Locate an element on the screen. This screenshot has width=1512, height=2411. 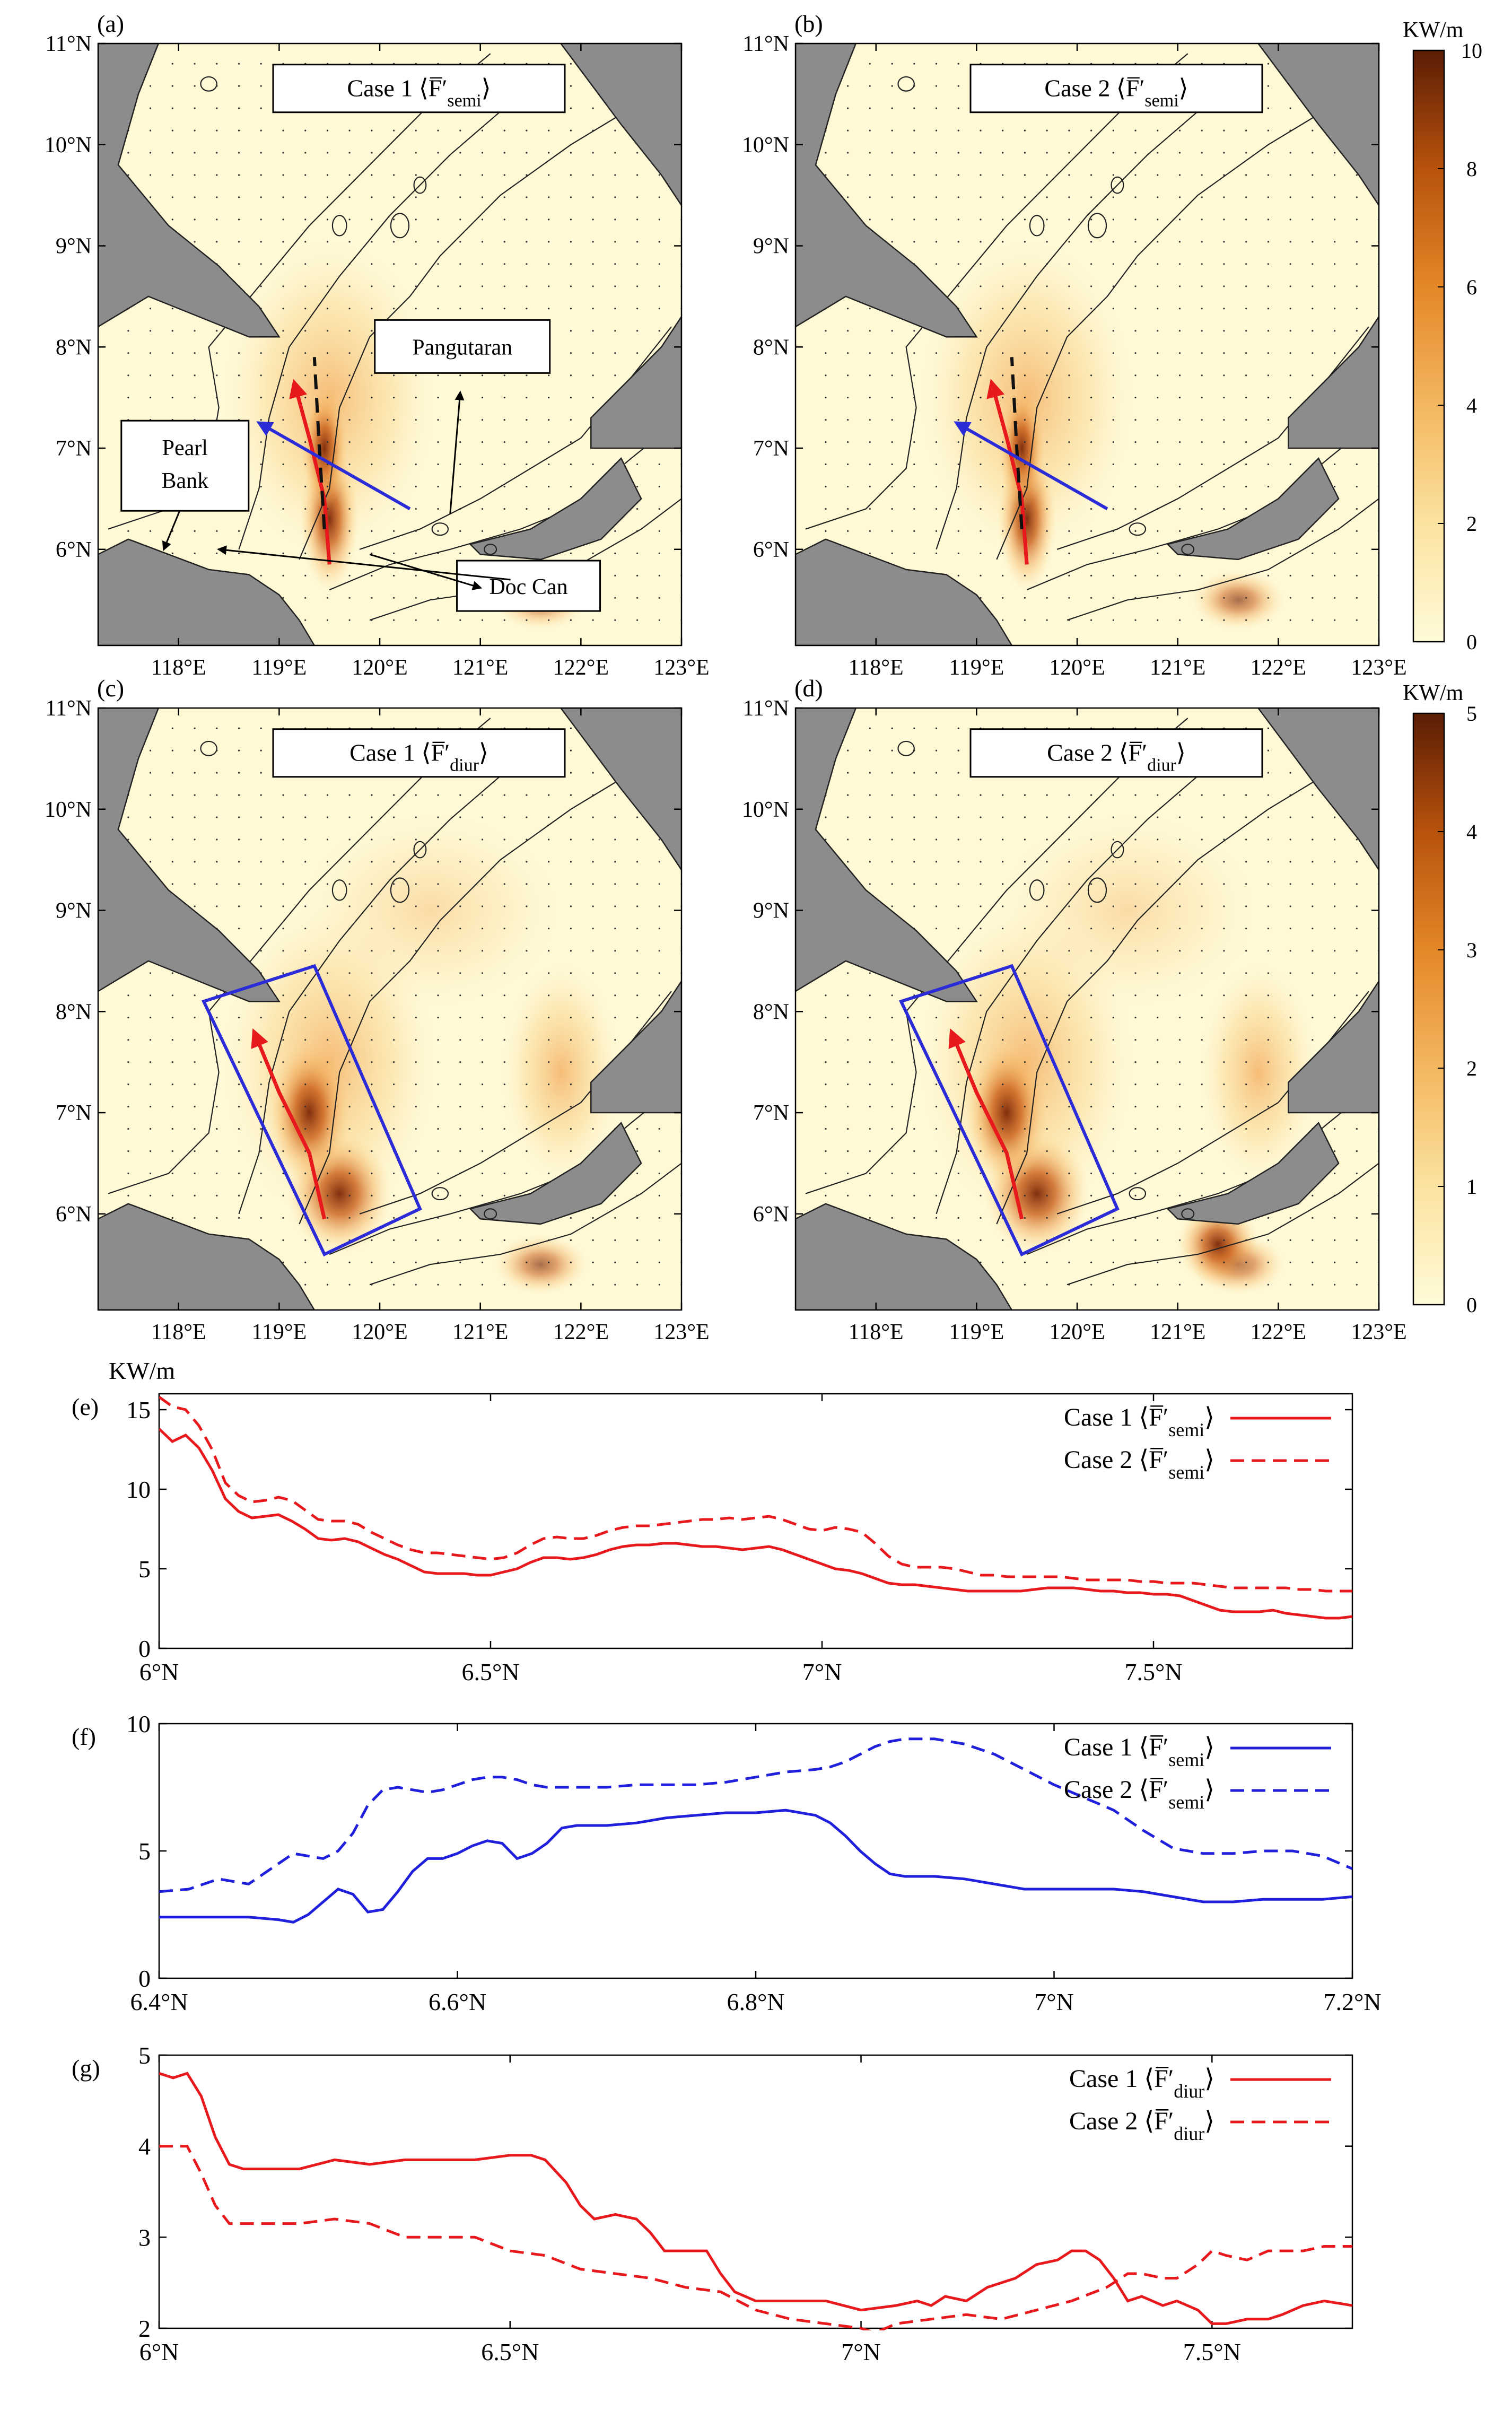
energy-flux-hotspot is located at coordinates (541, 1264).